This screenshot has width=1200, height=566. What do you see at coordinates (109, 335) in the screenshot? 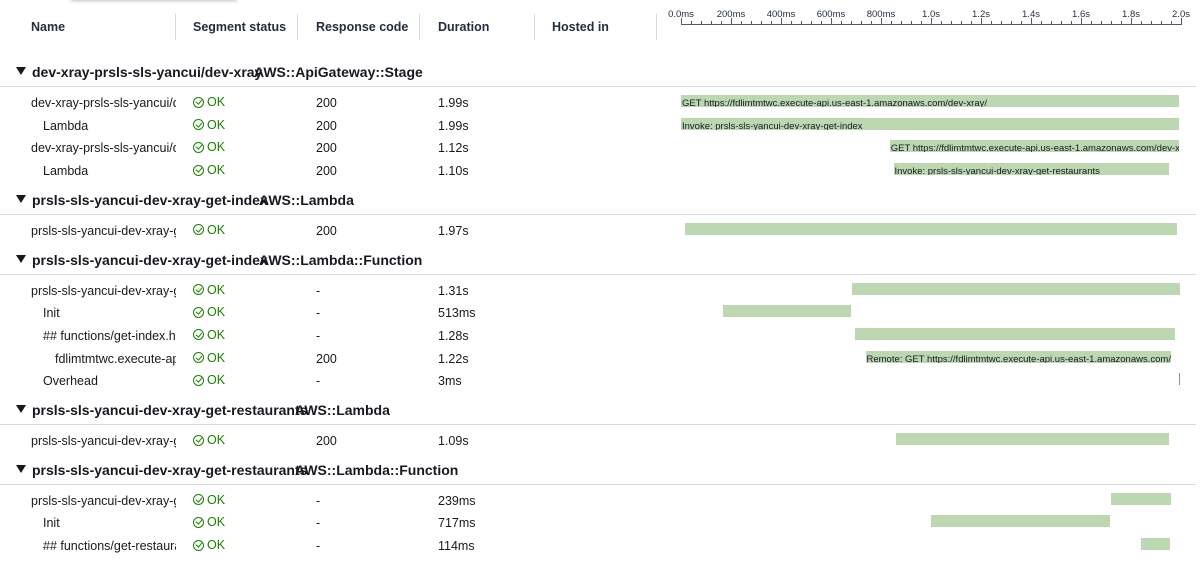
I see `segment-name: ## functions/get-index.handler` at bounding box center [109, 335].